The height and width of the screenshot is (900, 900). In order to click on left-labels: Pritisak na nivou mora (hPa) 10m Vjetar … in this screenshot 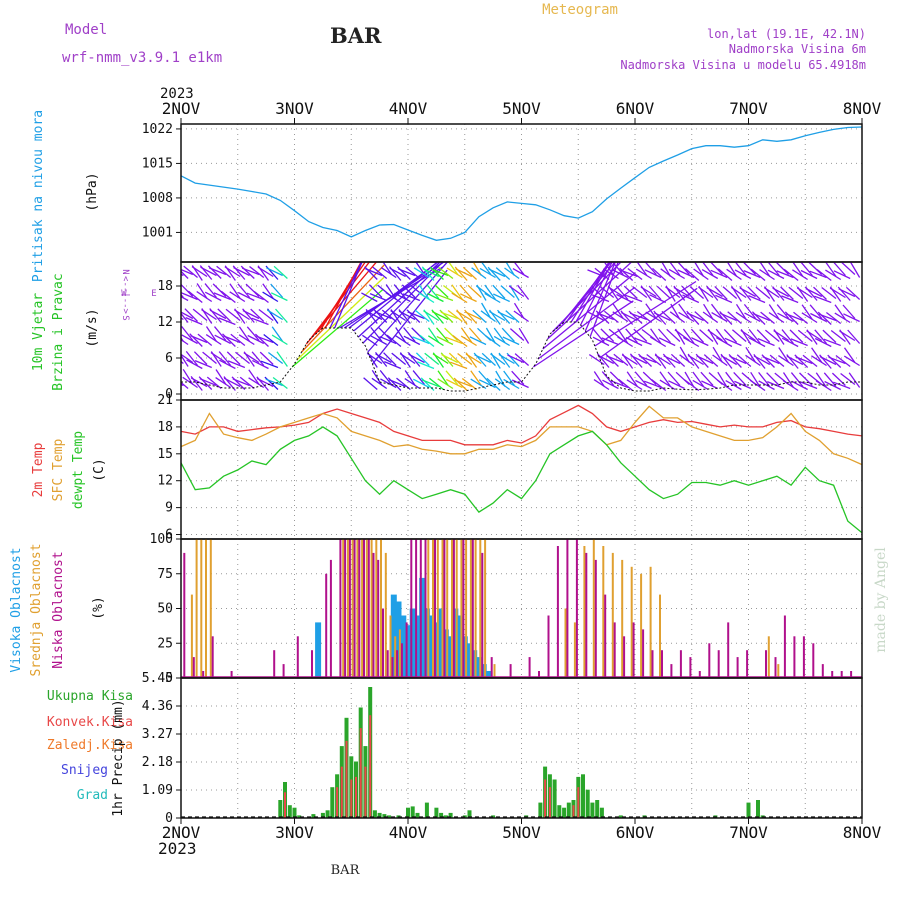, I will do `click(71, 463)`.